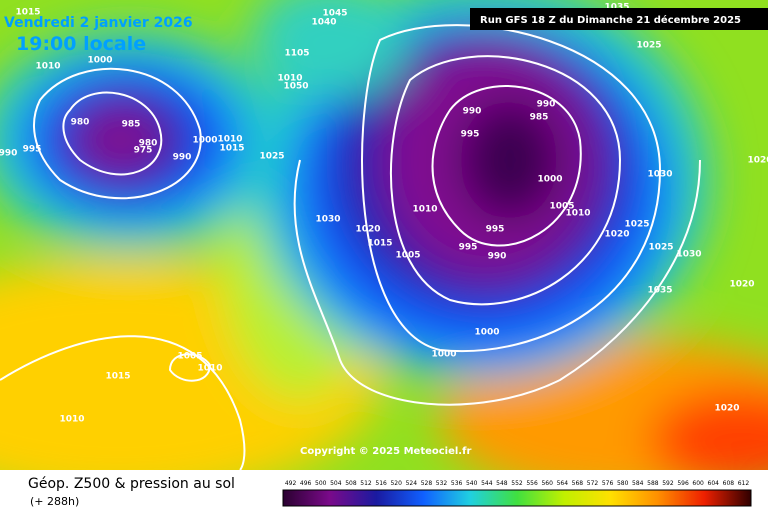 This screenshot has width=768, height=516. What do you see at coordinates (81, 44) in the screenshot?
I see `forecast-time: 19:00 locale` at bounding box center [81, 44].